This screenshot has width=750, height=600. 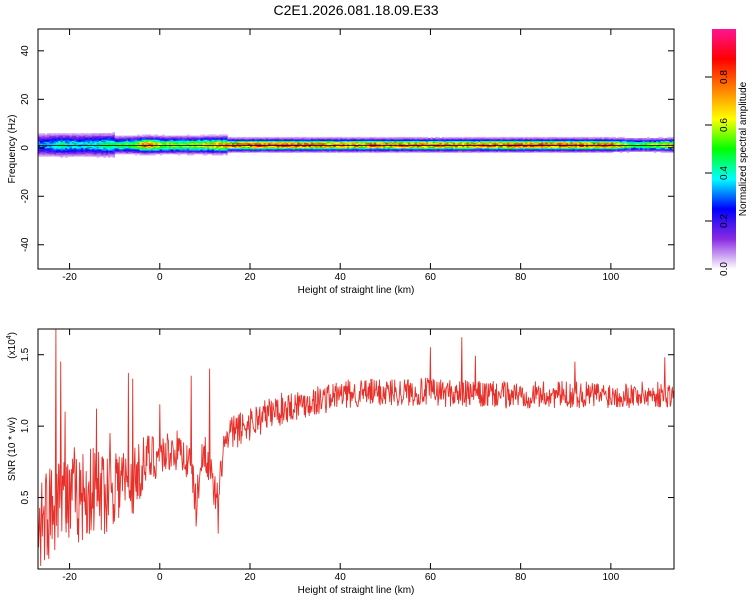 What do you see at coordinates (12, 345) in the screenshot?
I see `svg-text: (x104)` at bounding box center [12, 345].